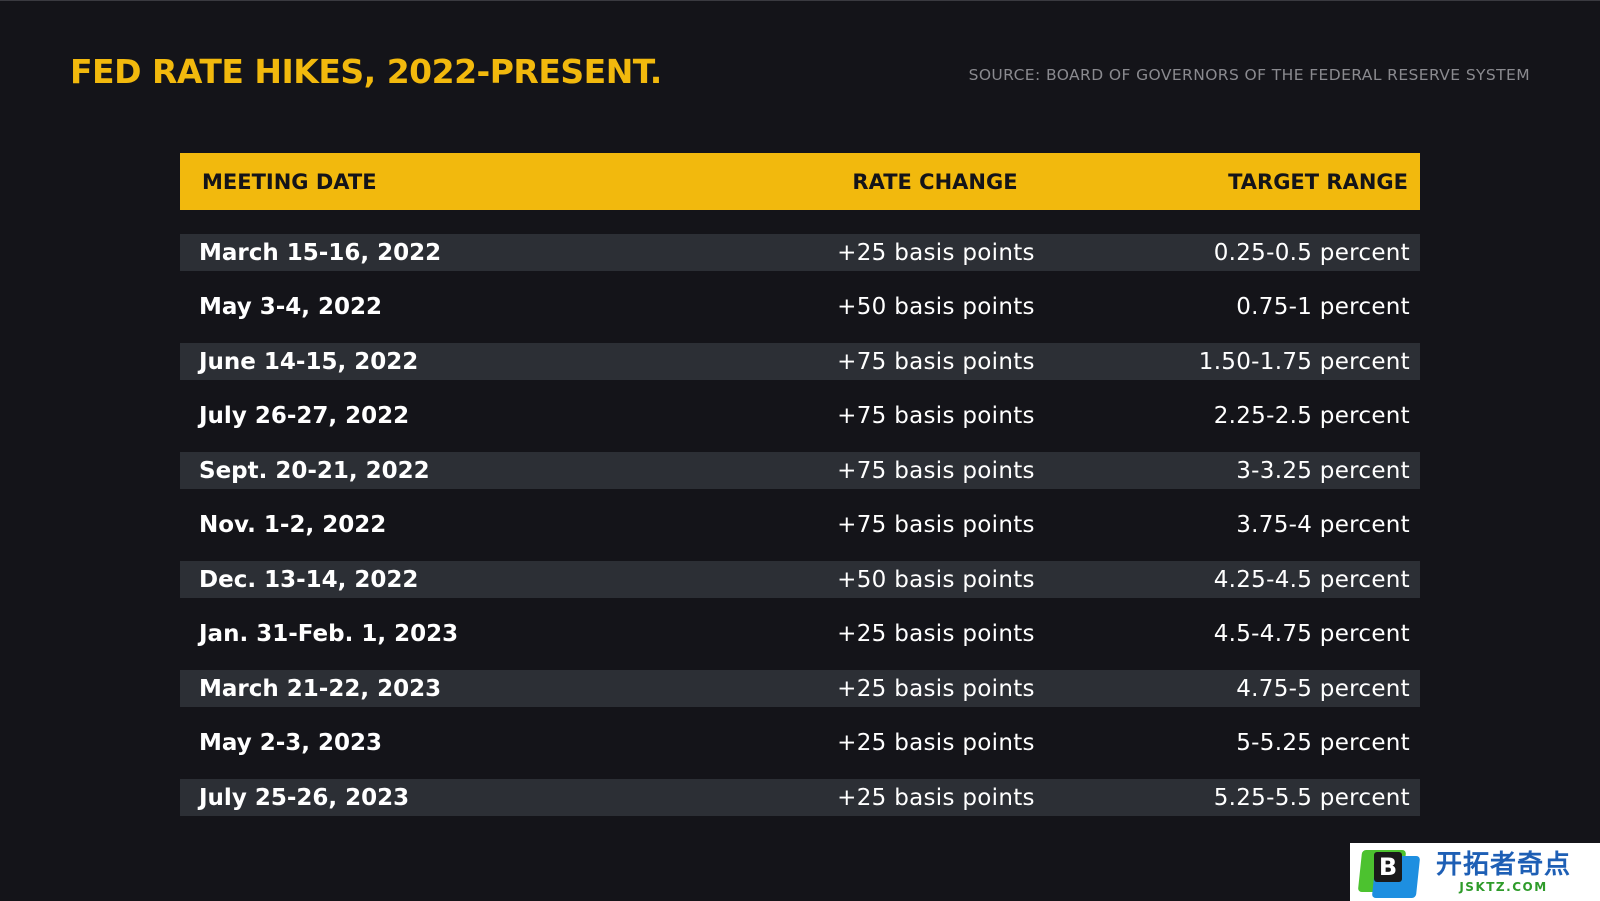 The width and height of the screenshot is (1600, 901). What do you see at coordinates (304, 416) in the screenshot?
I see `cell-meeting-date: July 26-27, 2022` at bounding box center [304, 416].